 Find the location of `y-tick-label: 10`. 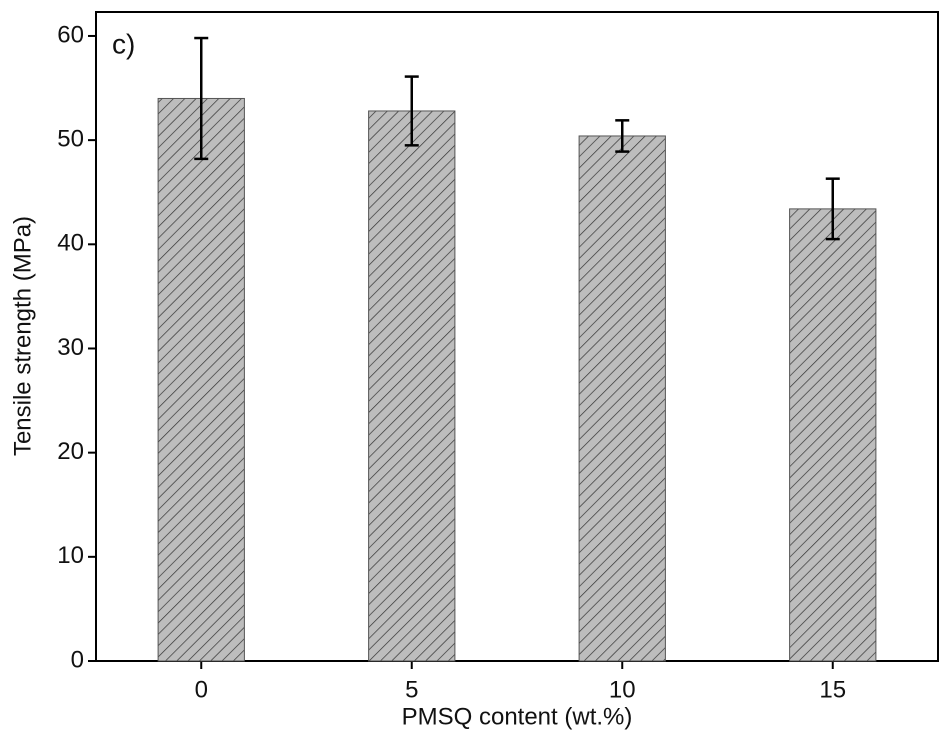

y-tick-label: 10 is located at coordinates (70, 555).